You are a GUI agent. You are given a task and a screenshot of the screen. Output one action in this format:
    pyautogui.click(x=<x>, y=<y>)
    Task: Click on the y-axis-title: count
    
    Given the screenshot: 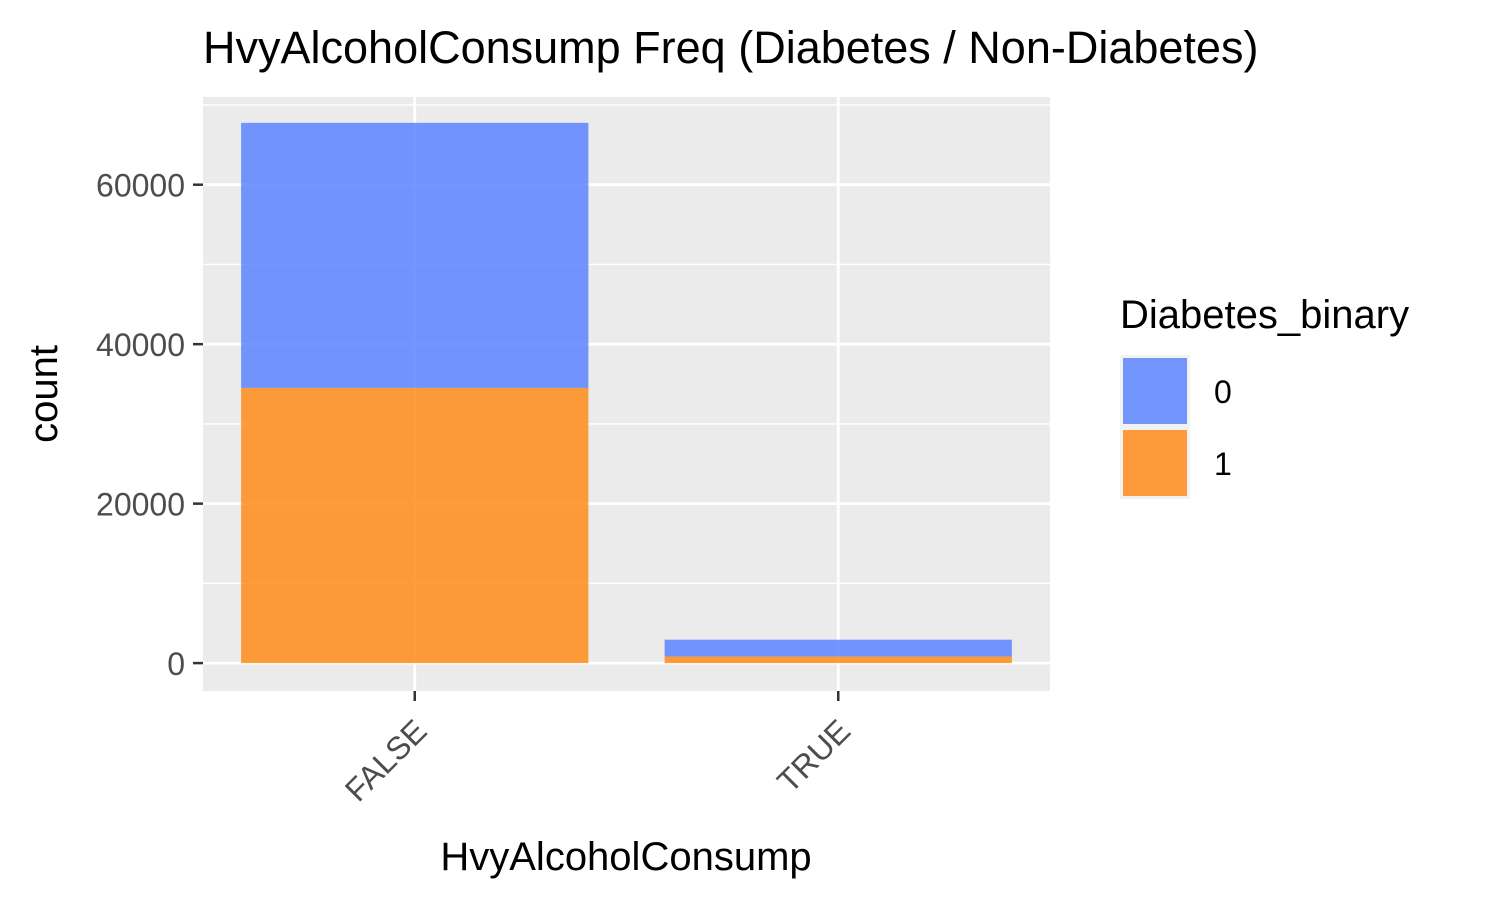 What is the action you would take?
    pyautogui.click(x=44, y=394)
    